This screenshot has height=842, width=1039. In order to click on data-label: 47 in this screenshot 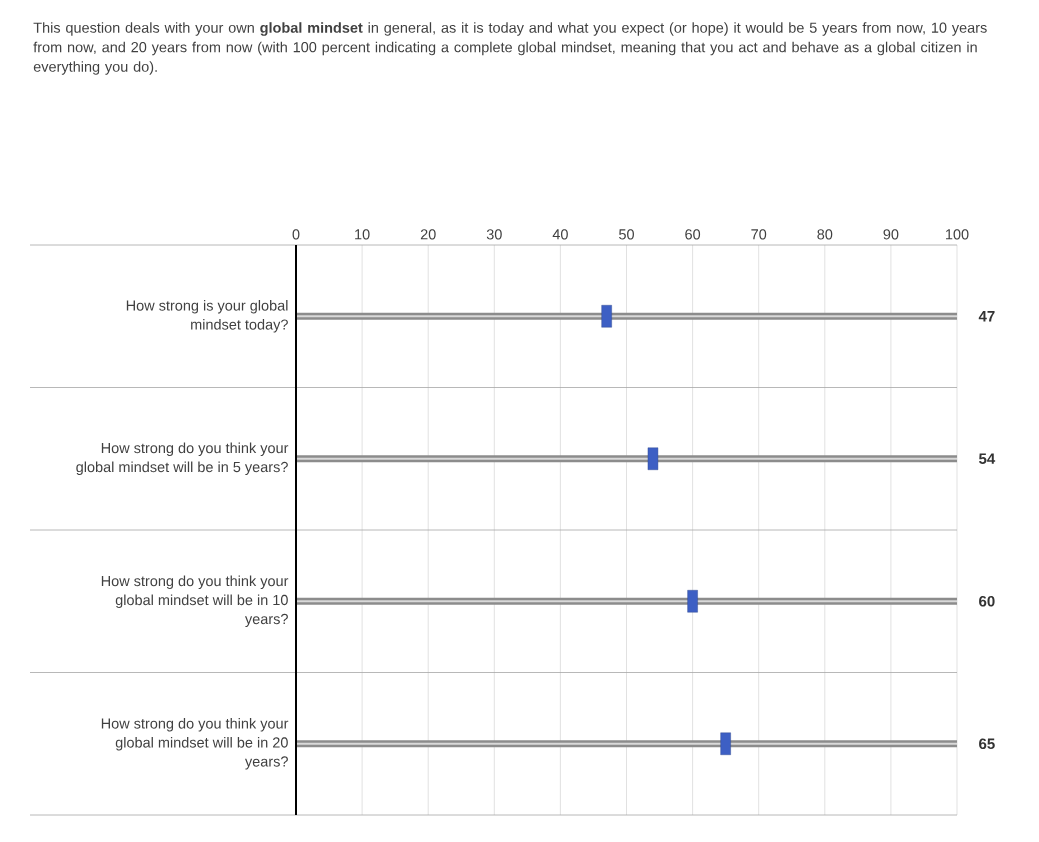, I will do `click(986, 316)`.